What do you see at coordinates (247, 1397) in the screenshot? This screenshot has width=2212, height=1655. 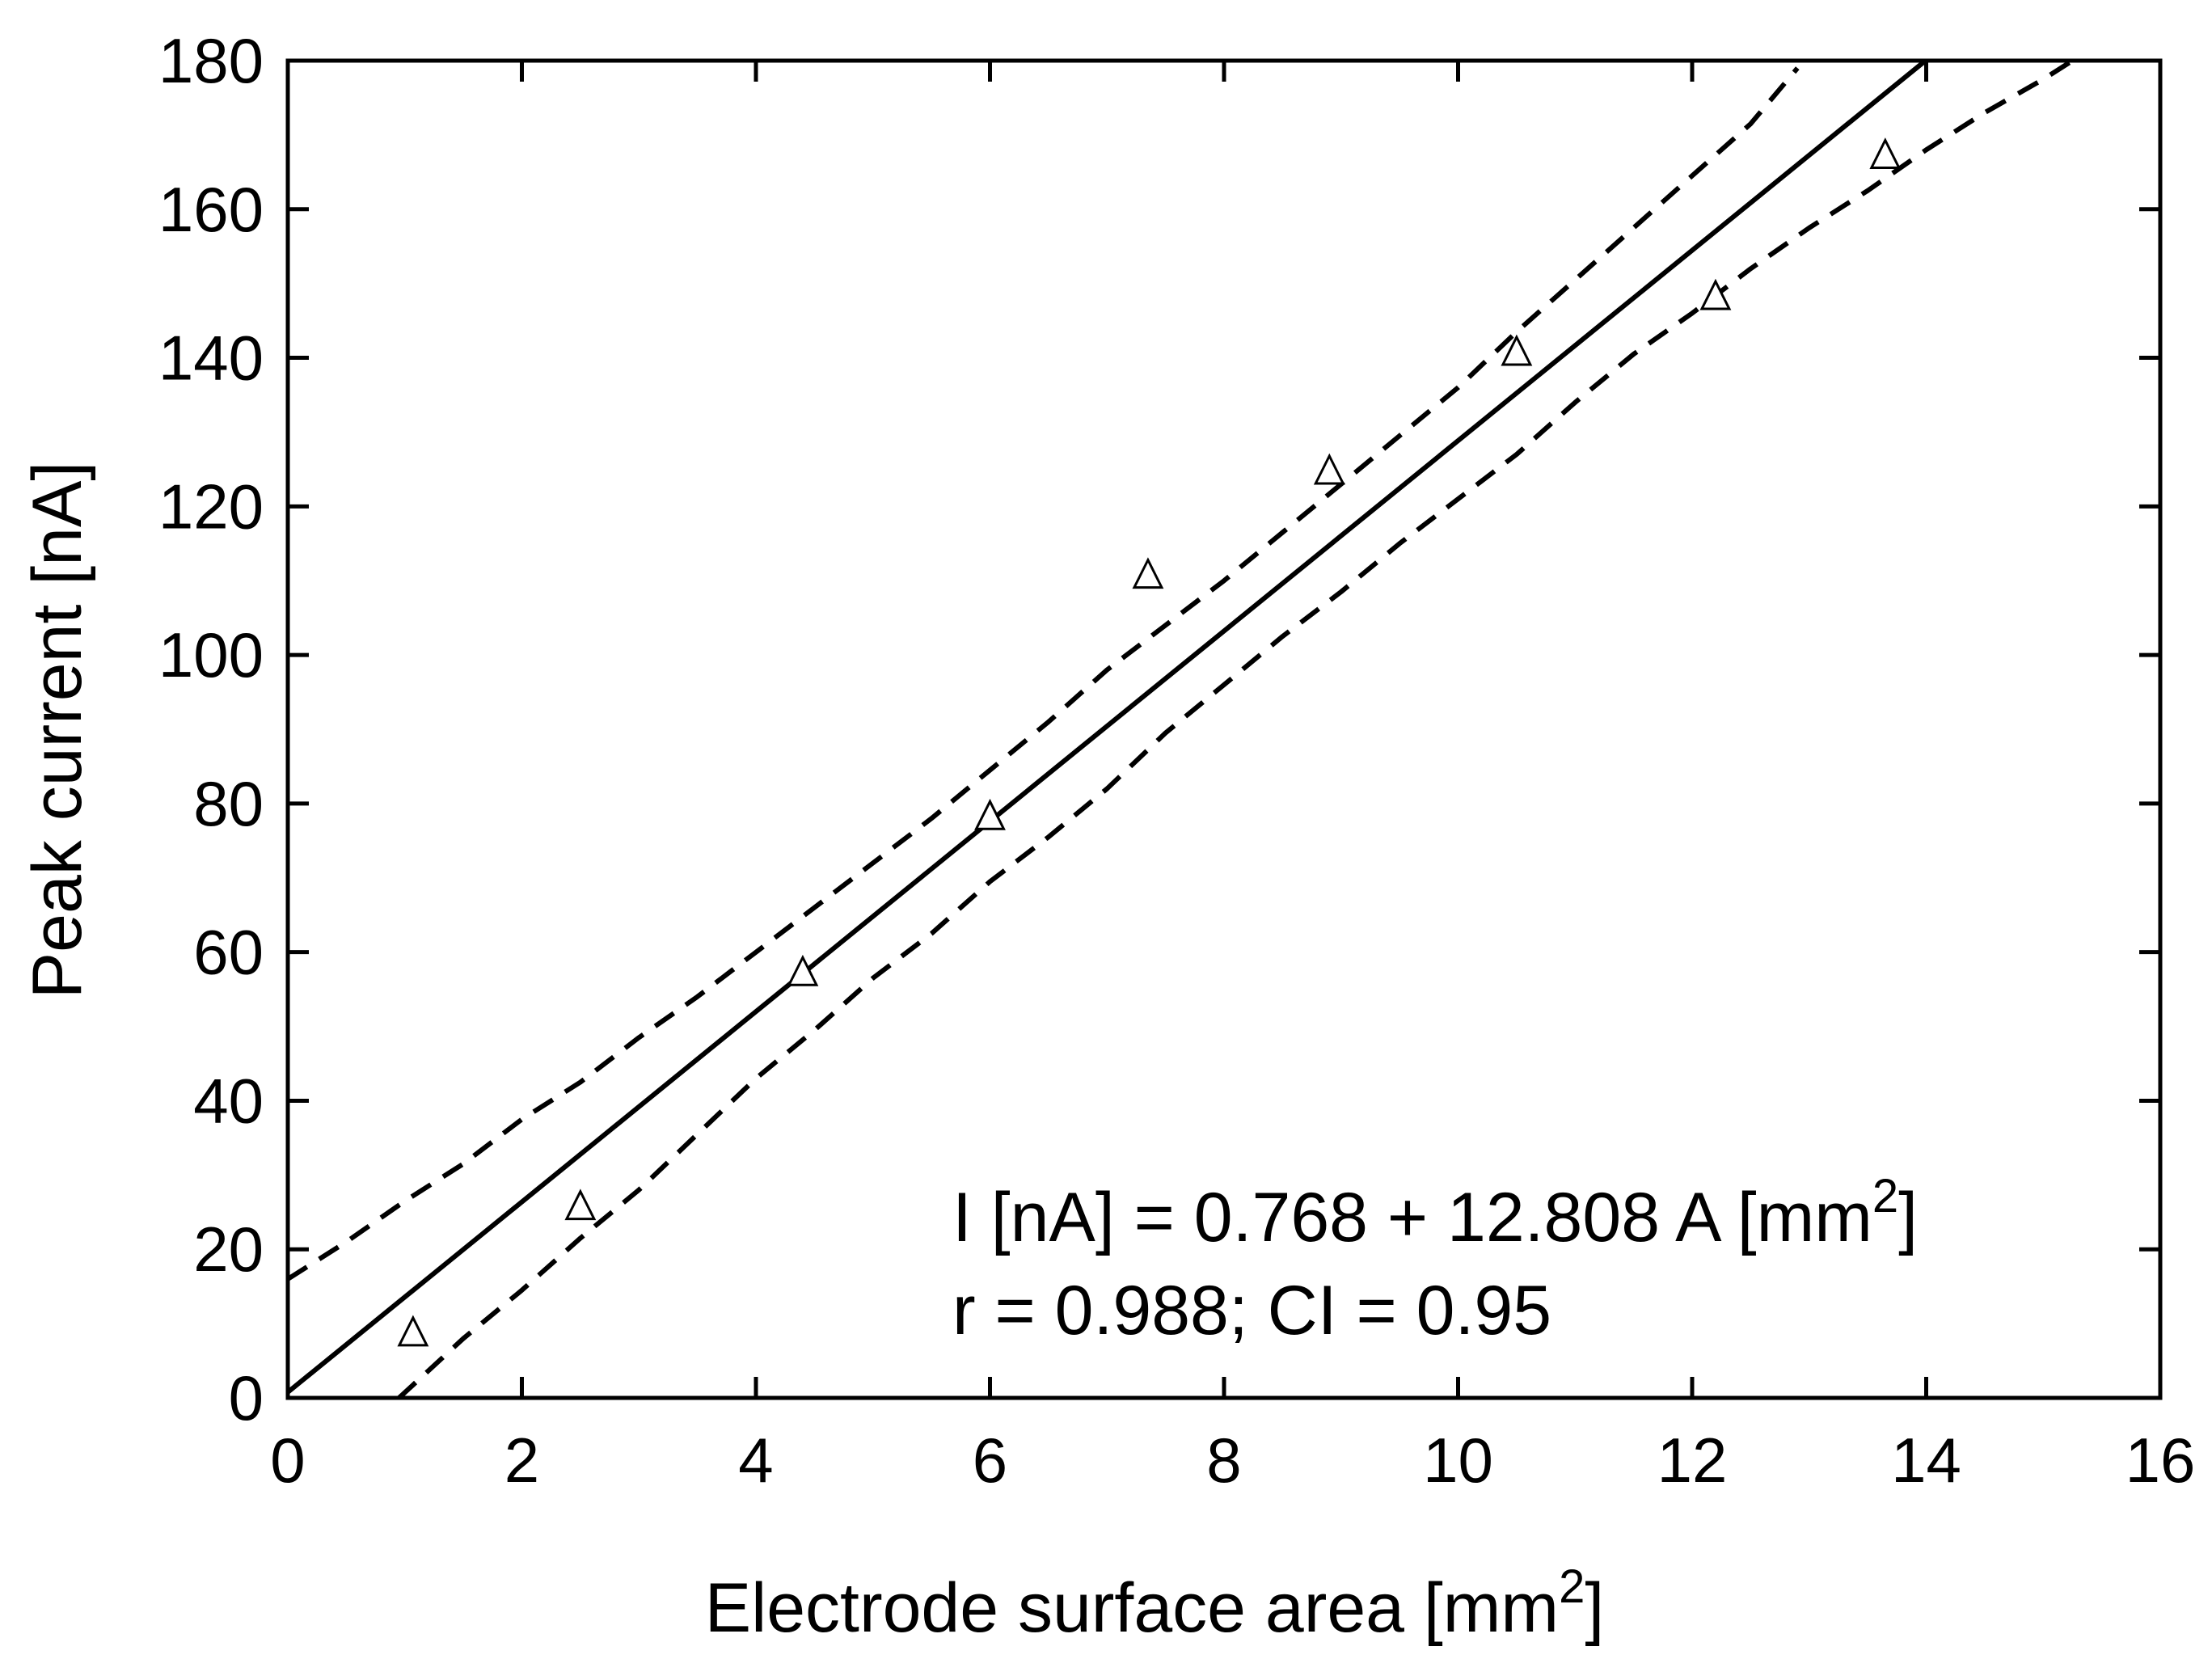 I see `y-tick-label: 0` at bounding box center [247, 1397].